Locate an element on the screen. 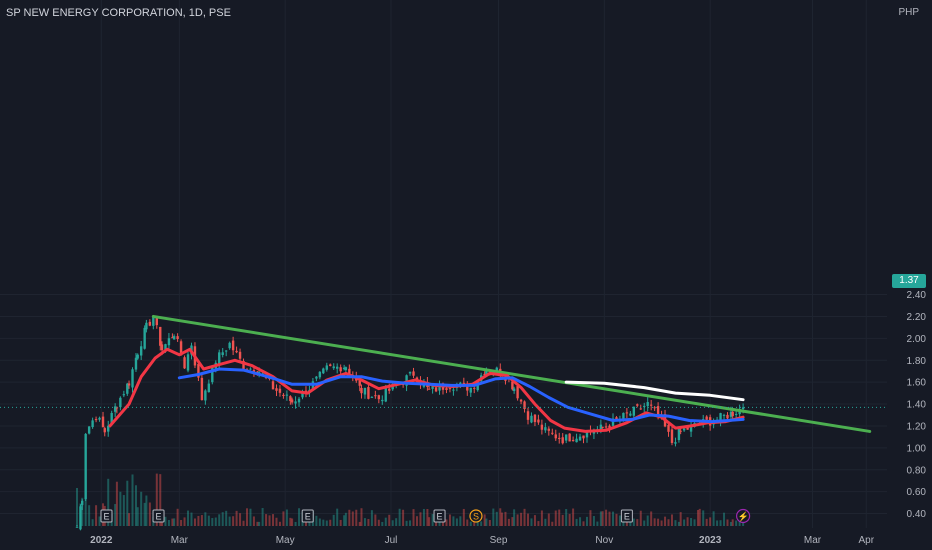 This screenshot has height=550, width=932. earnings-marker-label: E is located at coordinates (440, 517).